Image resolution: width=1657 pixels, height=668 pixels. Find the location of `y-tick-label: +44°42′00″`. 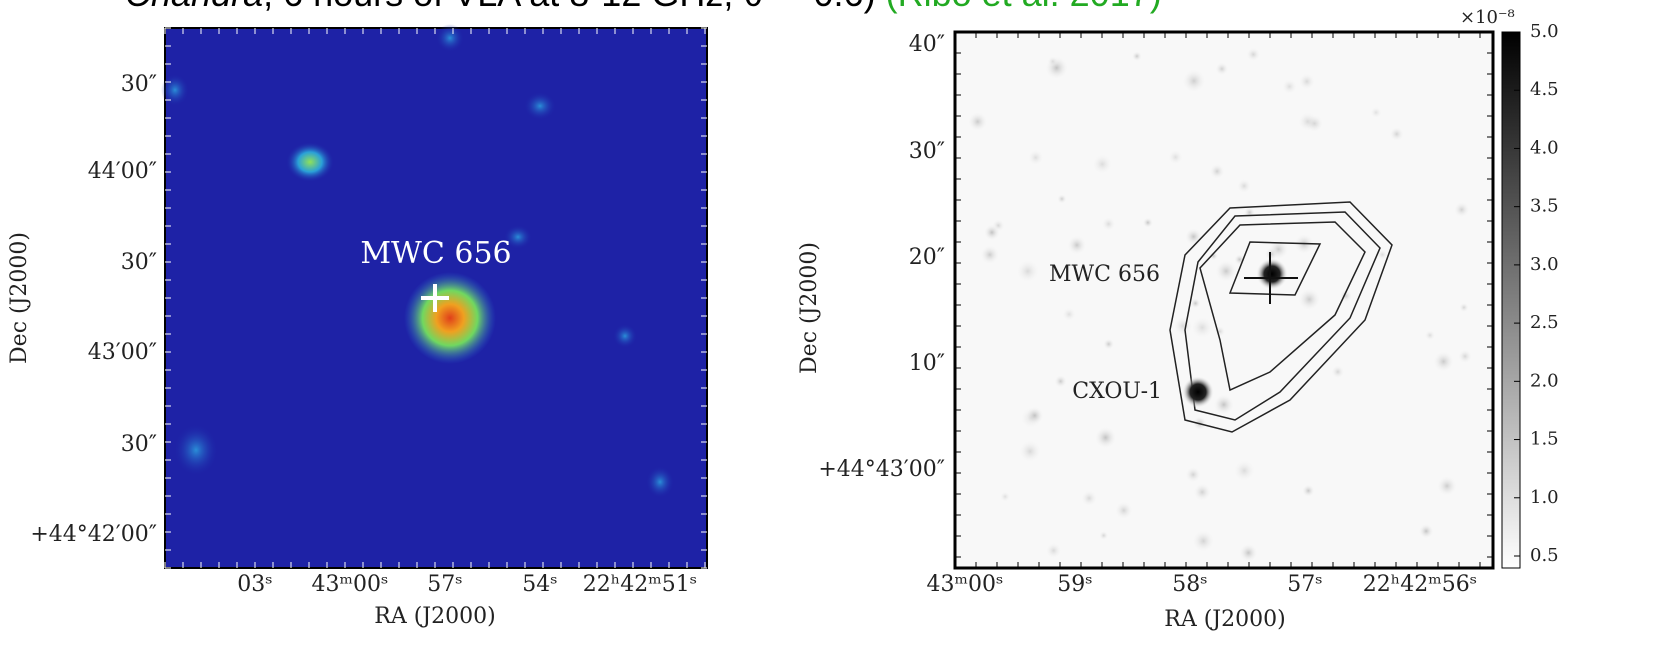

y-tick-label: +44°42′00″ is located at coordinates (93, 534).